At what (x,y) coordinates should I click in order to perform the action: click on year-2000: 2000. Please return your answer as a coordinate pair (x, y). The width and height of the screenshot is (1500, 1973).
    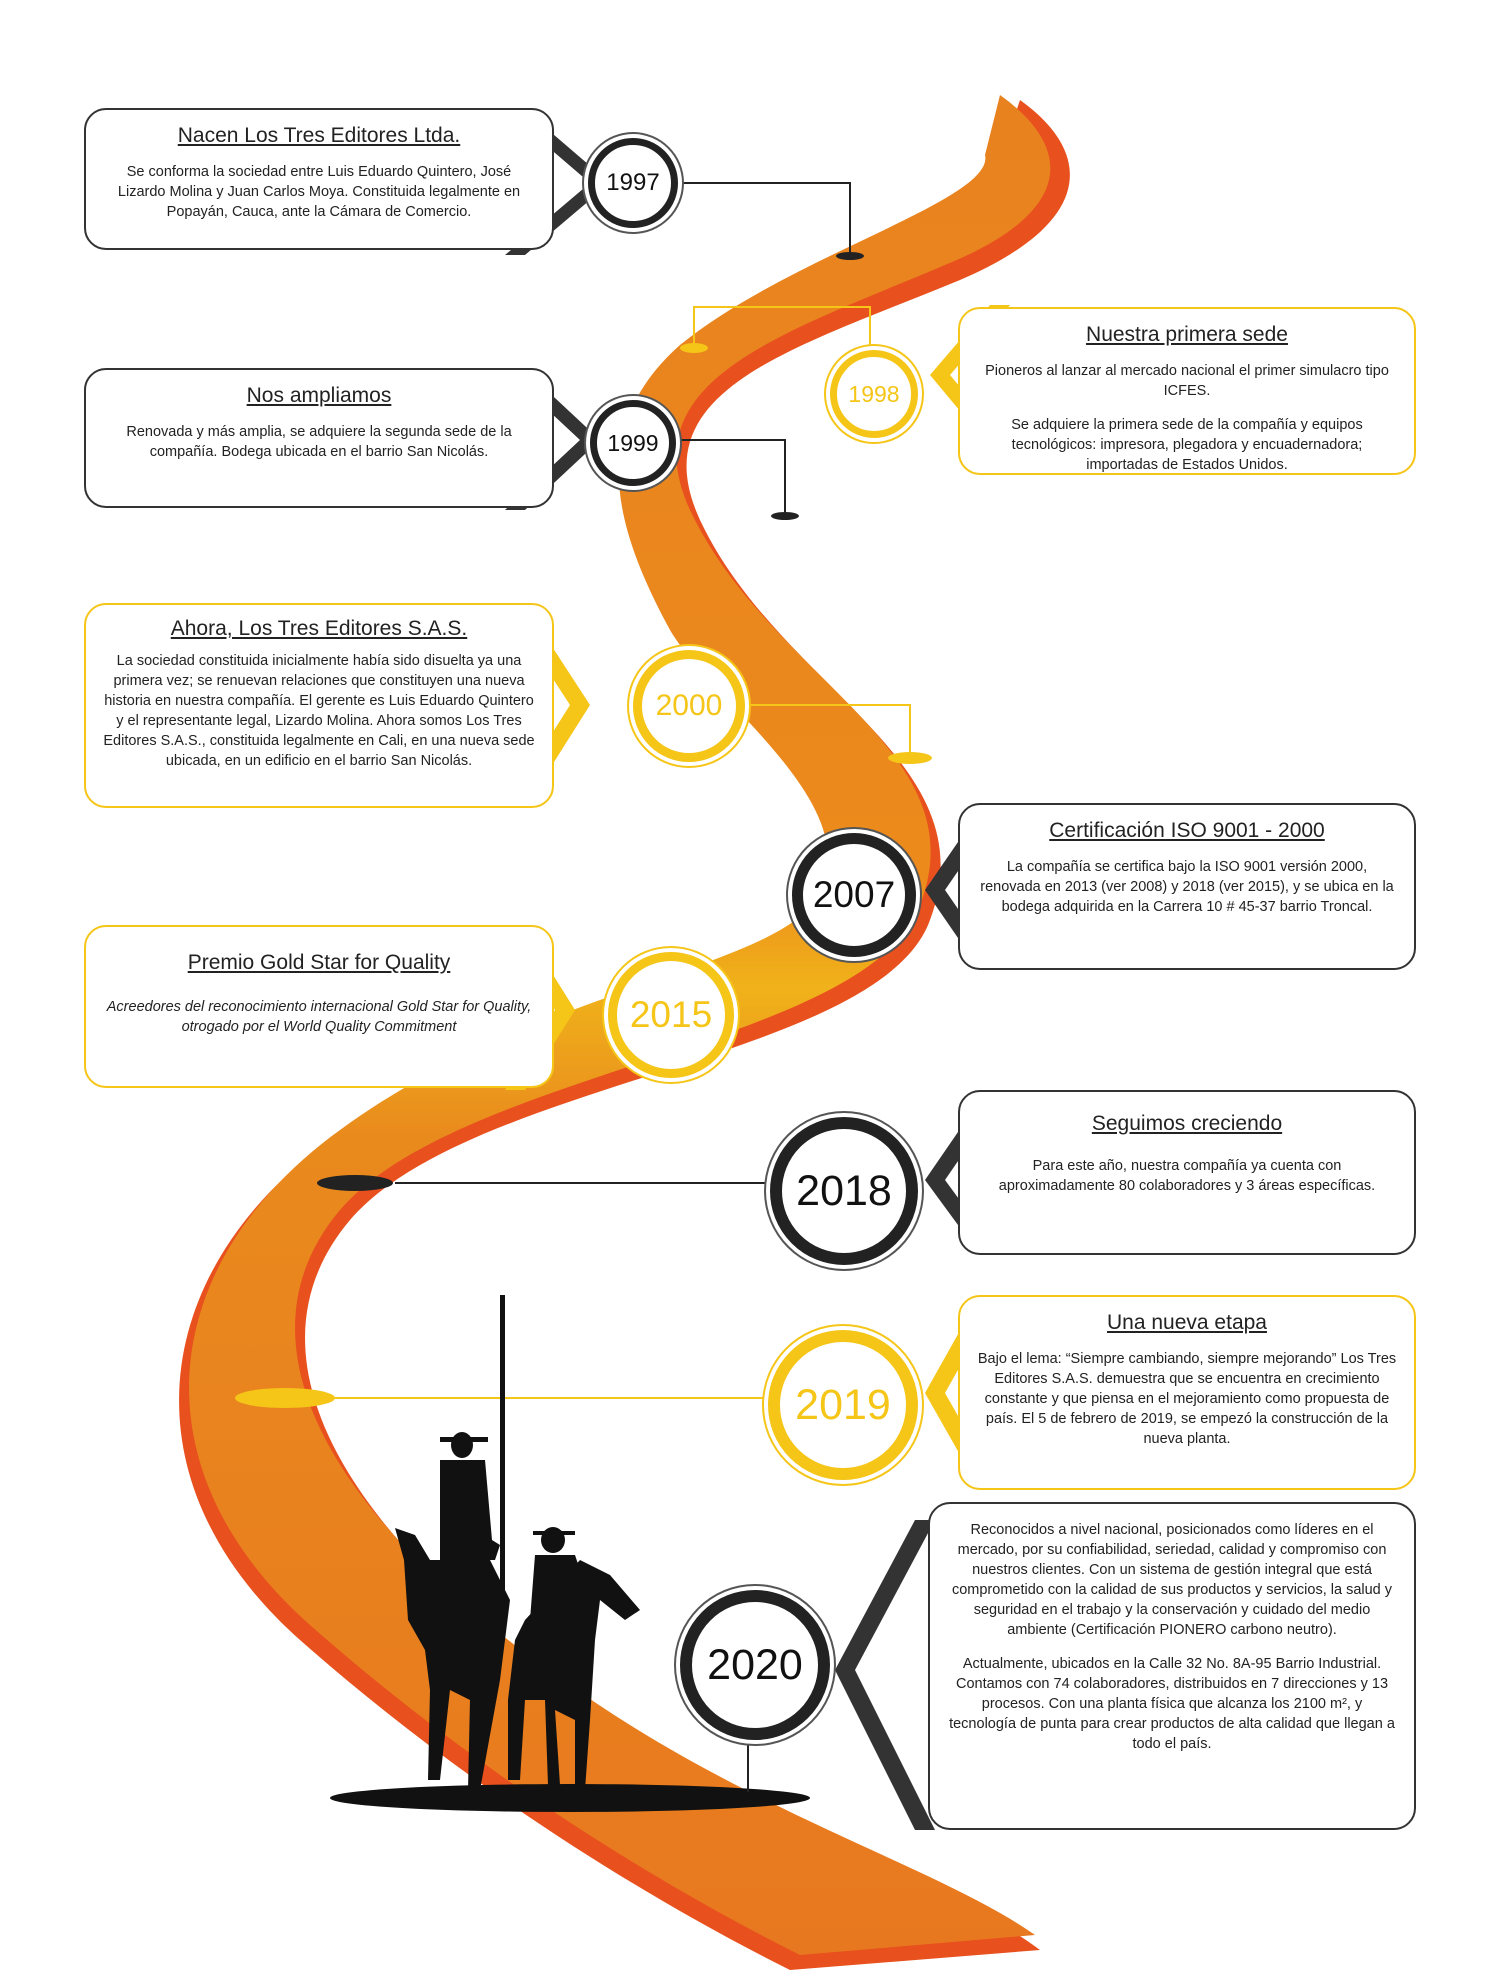
    Looking at the image, I should click on (689, 706).